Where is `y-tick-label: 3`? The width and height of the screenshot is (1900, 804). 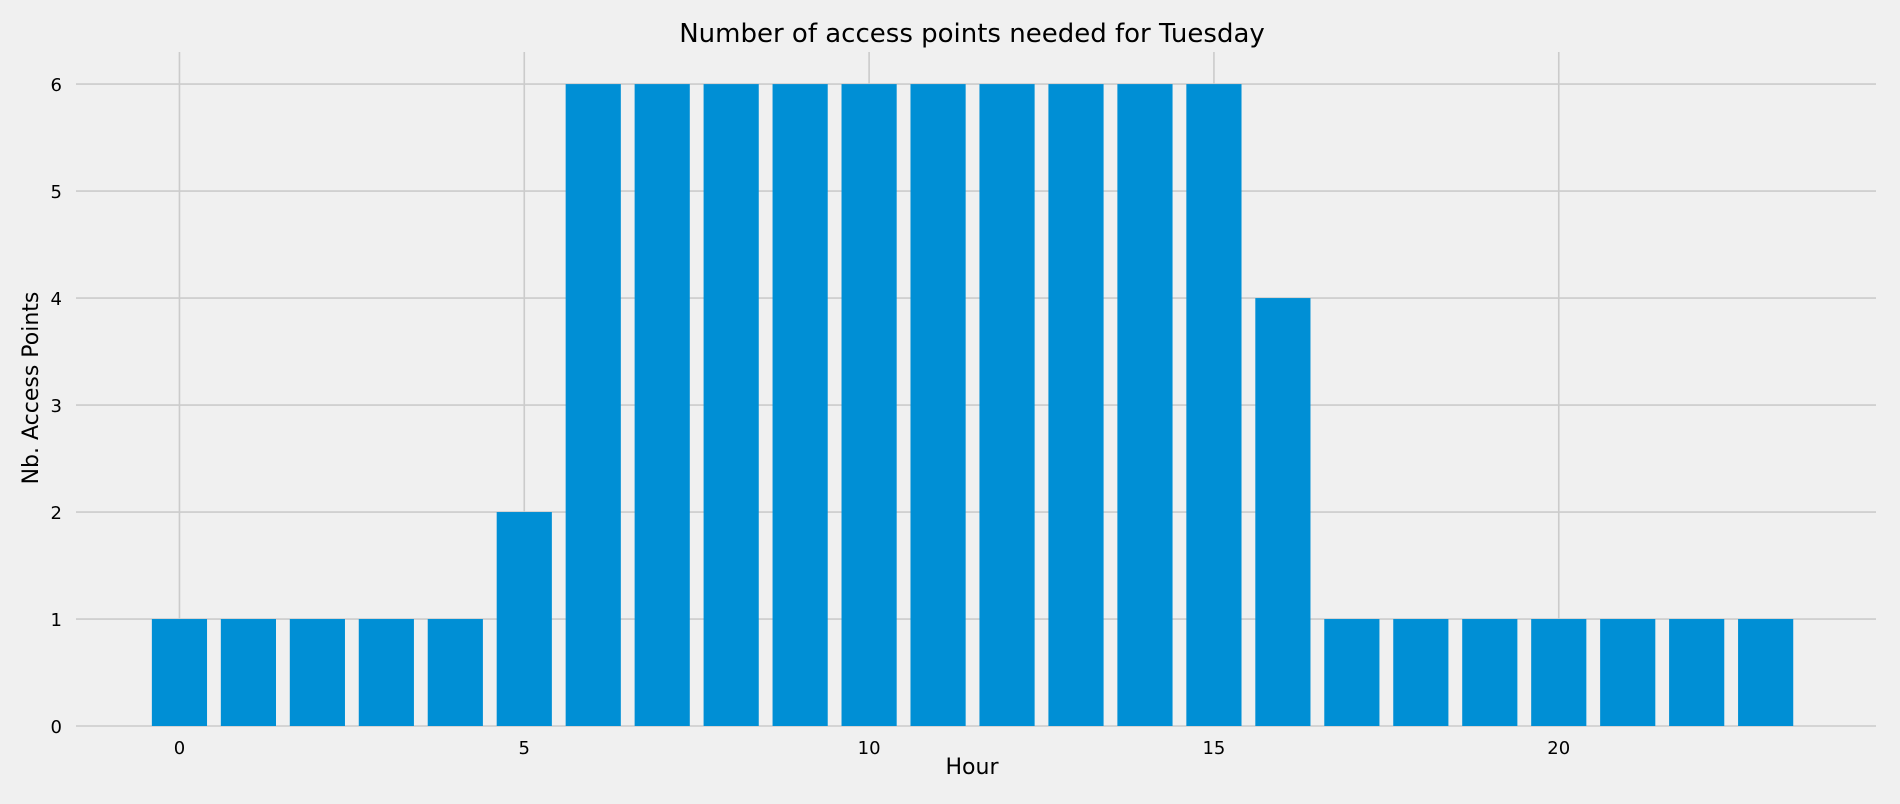 y-tick-label: 3 is located at coordinates (56, 406).